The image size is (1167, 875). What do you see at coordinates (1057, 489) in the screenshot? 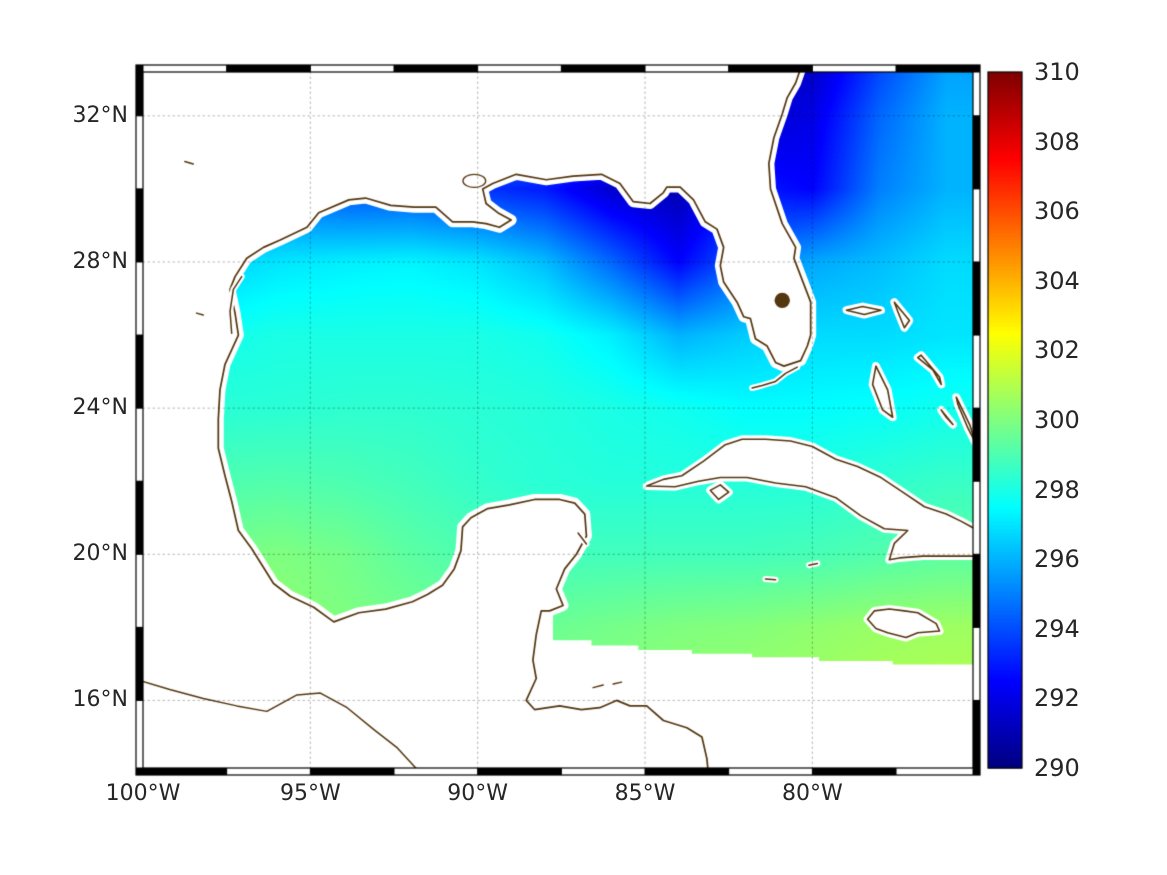
I see `colorbar-tick-label: 298` at bounding box center [1057, 489].